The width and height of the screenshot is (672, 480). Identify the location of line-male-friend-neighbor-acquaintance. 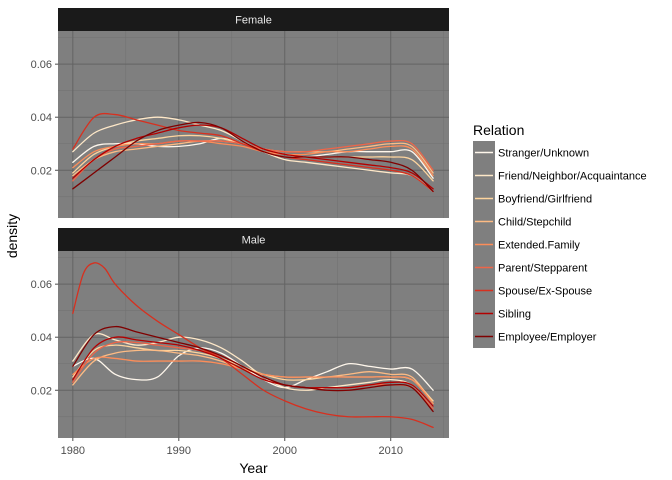
(253, 369).